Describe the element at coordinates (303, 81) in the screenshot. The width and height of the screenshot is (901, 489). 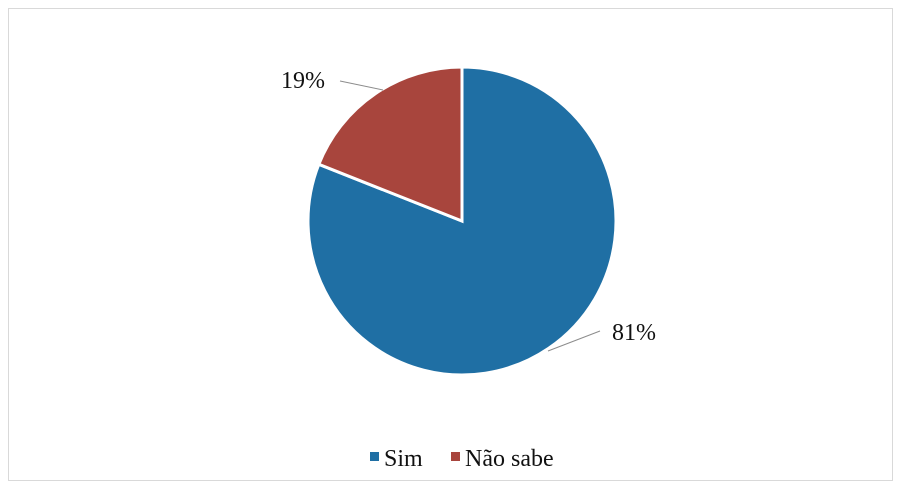
I see `slice-data-label: 19%` at that location.